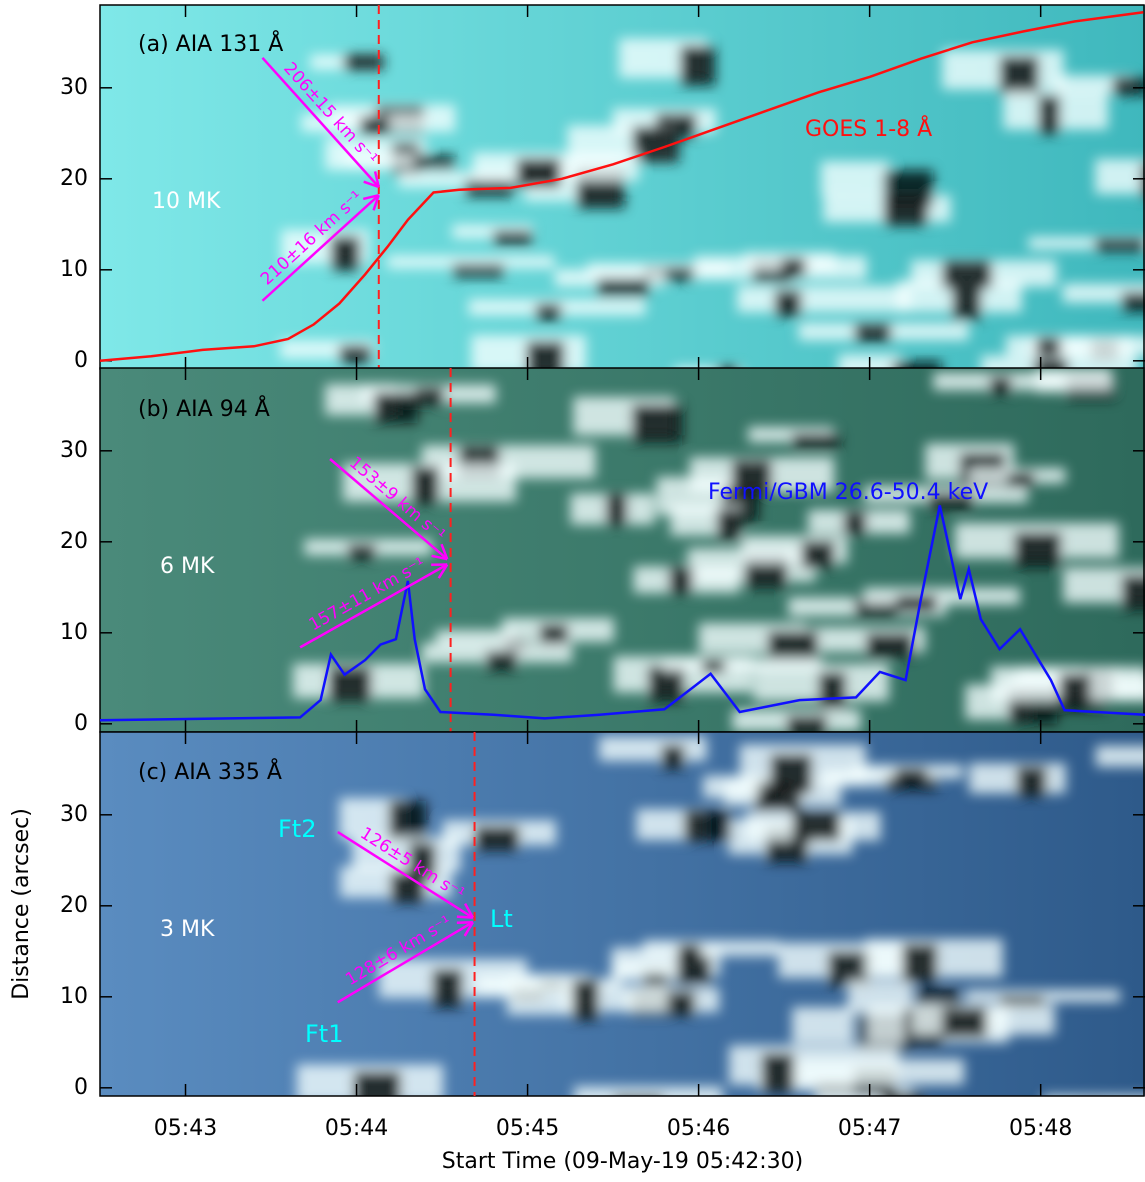  Describe the element at coordinates (210, 771) in the screenshot. I see `panel-title: (c) AIA 335 Å` at that location.